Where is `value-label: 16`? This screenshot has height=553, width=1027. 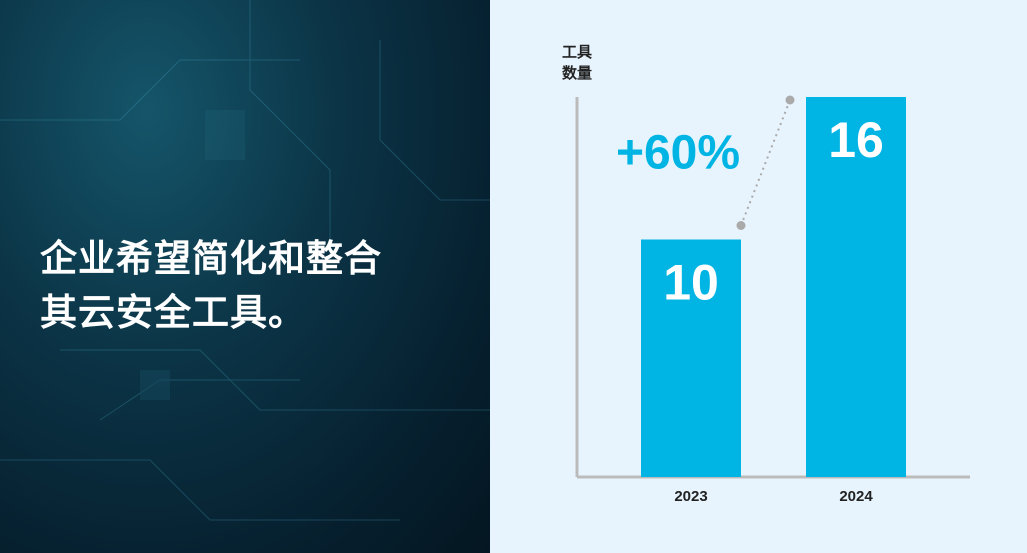 value-label: 16 is located at coordinates (856, 140).